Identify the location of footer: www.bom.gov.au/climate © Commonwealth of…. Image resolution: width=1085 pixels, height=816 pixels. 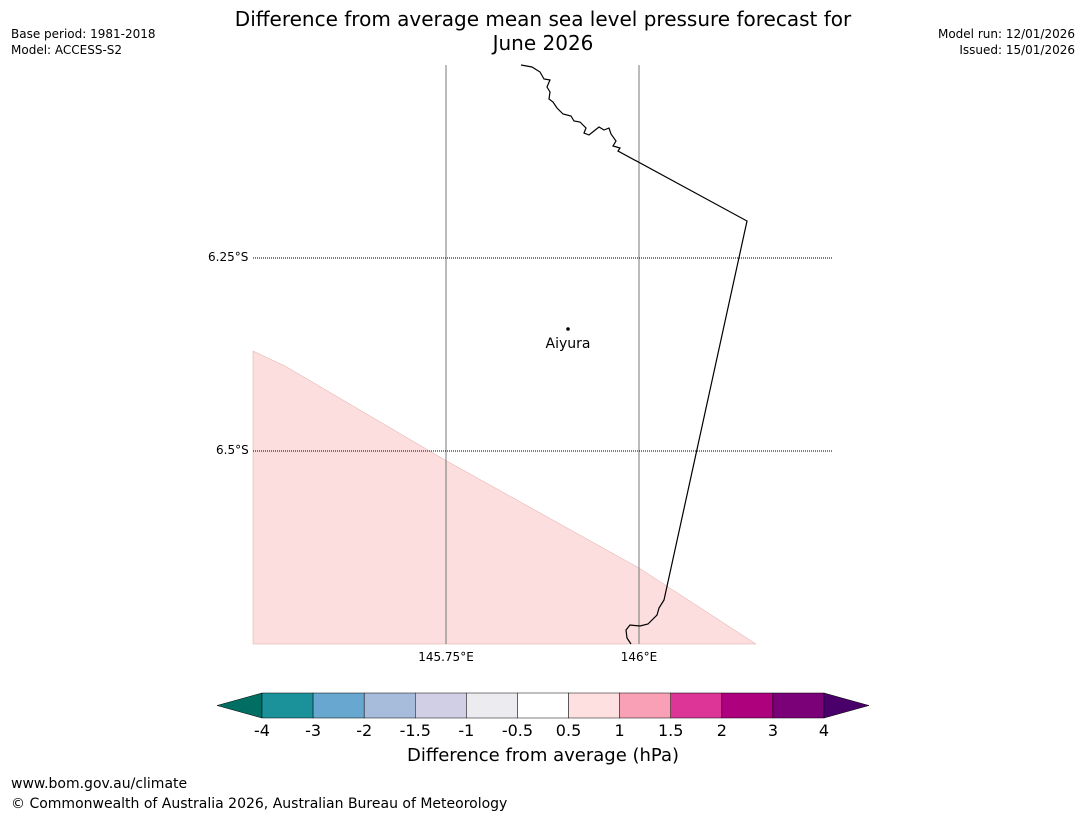
(259, 794).